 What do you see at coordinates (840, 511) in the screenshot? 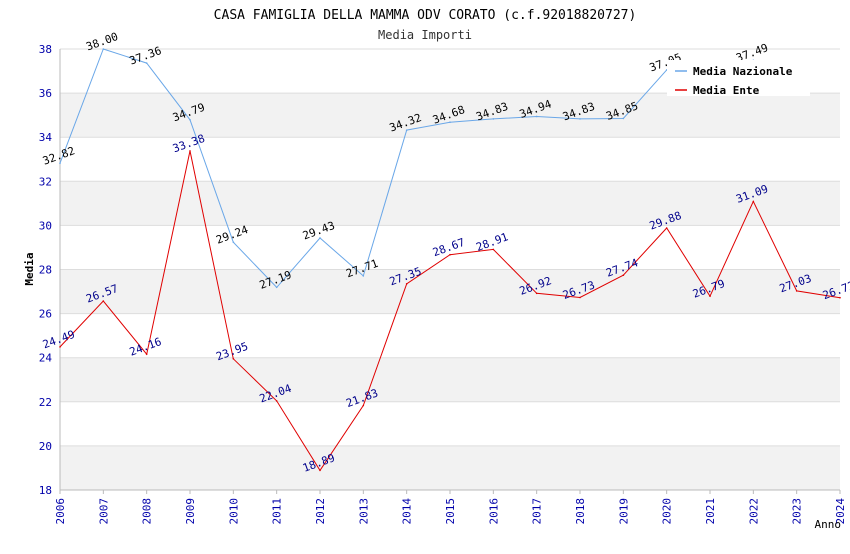
I see `x-tick-label: 2024` at bounding box center [840, 511].